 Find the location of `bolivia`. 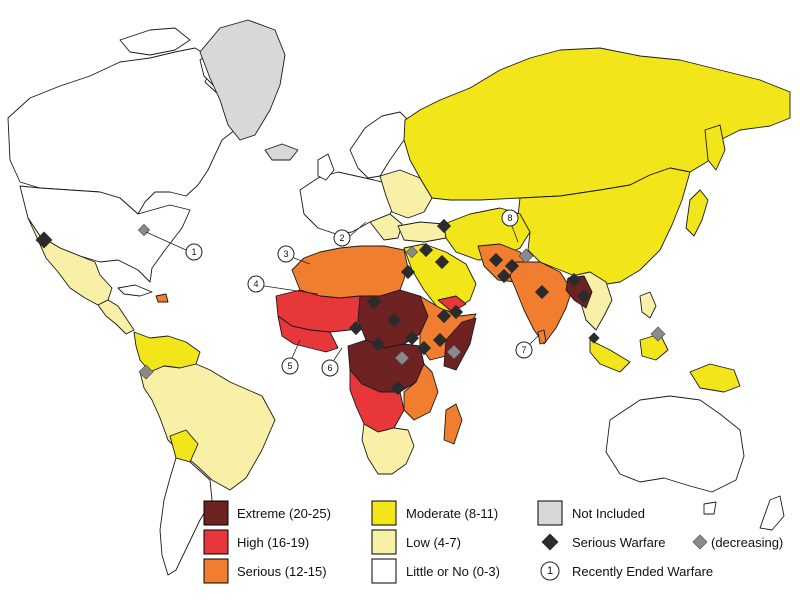

bolivia is located at coordinates (184, 446).